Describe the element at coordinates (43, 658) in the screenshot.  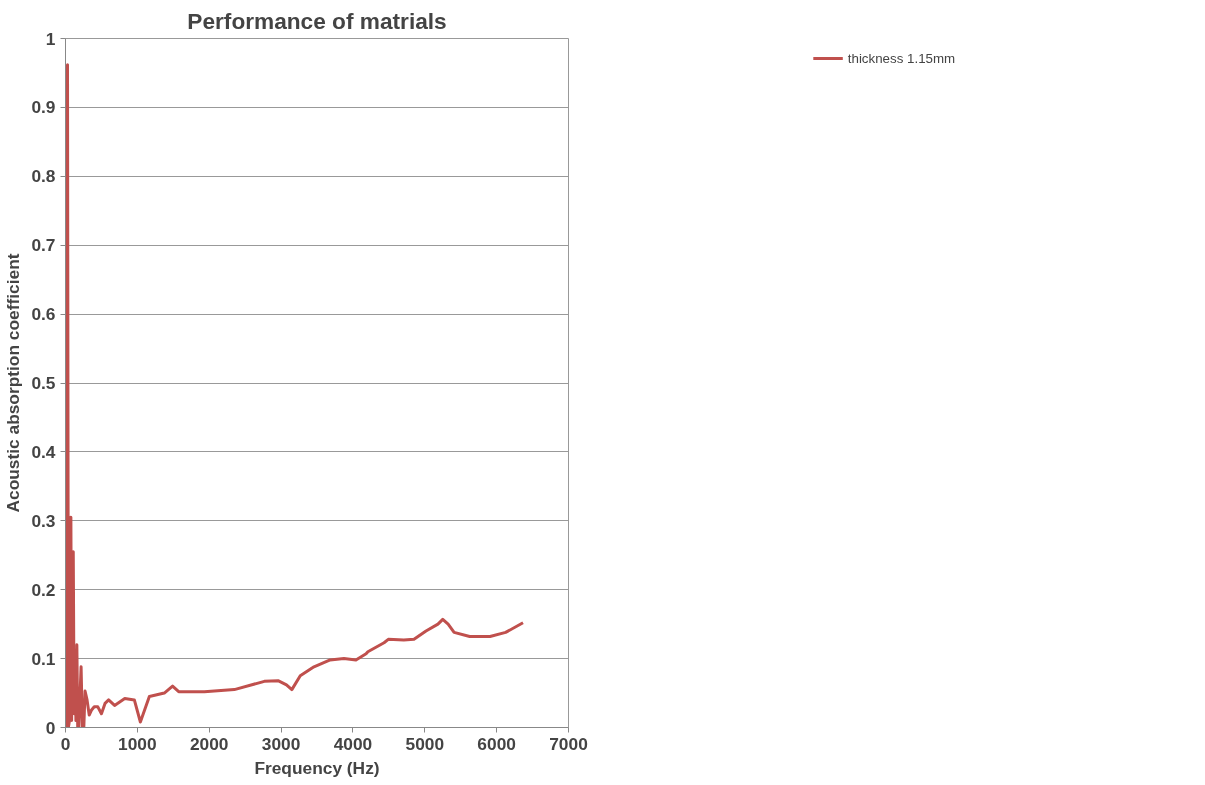
I see `y-tick-label: 0.1` at that location.